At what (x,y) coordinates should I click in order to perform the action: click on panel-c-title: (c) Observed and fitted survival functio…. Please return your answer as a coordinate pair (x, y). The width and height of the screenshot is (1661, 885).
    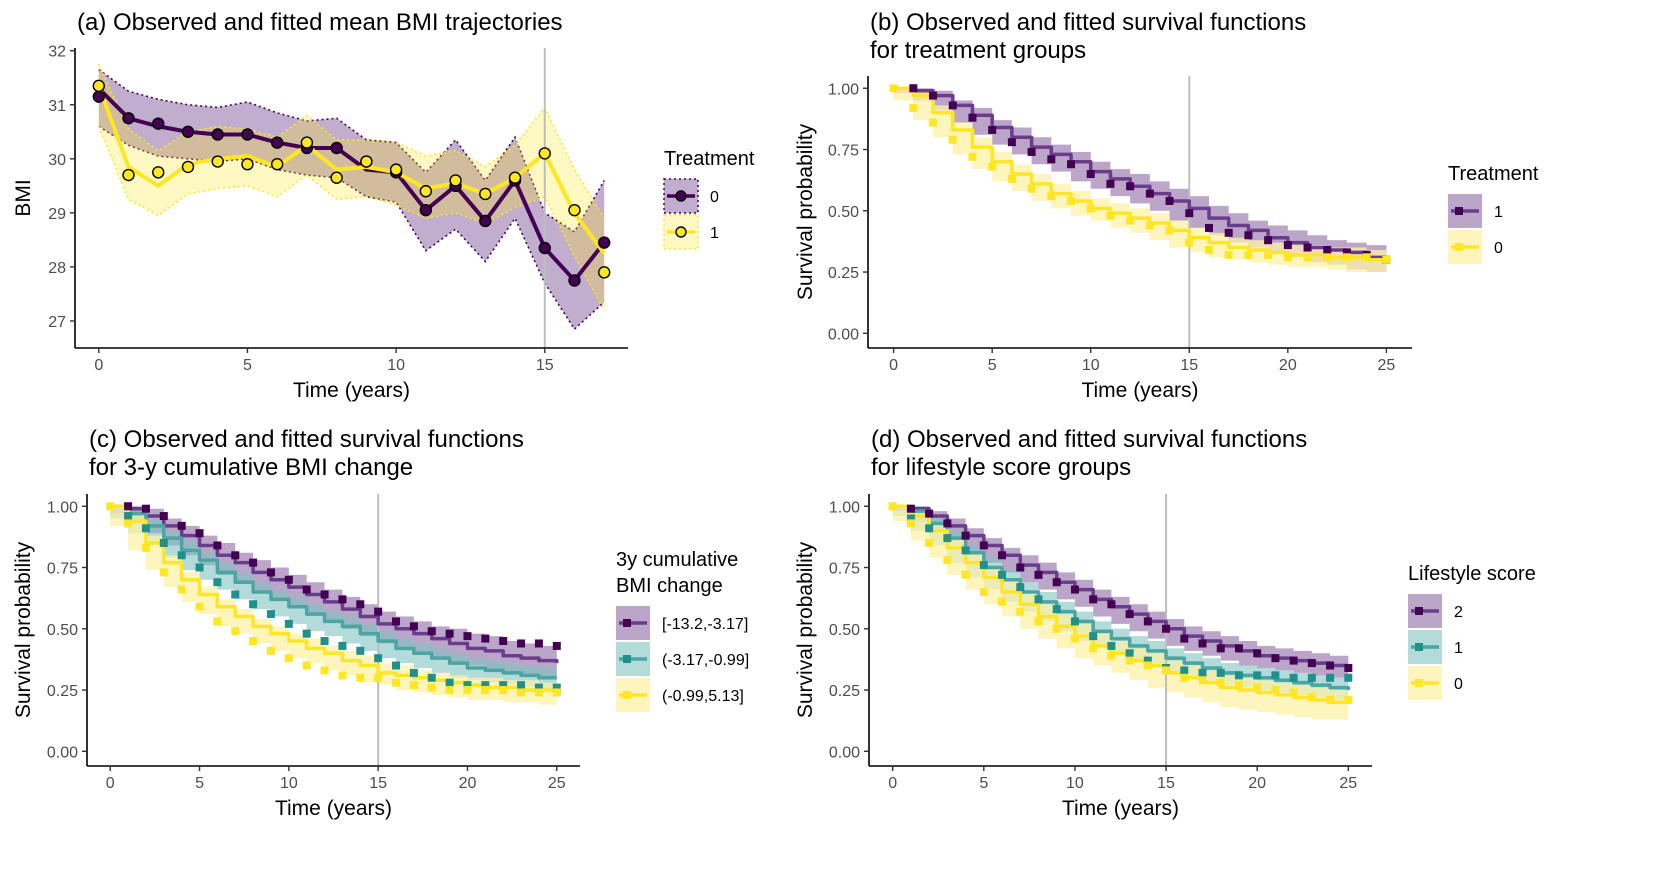
    Looking at the image, I should click on (306, 439).